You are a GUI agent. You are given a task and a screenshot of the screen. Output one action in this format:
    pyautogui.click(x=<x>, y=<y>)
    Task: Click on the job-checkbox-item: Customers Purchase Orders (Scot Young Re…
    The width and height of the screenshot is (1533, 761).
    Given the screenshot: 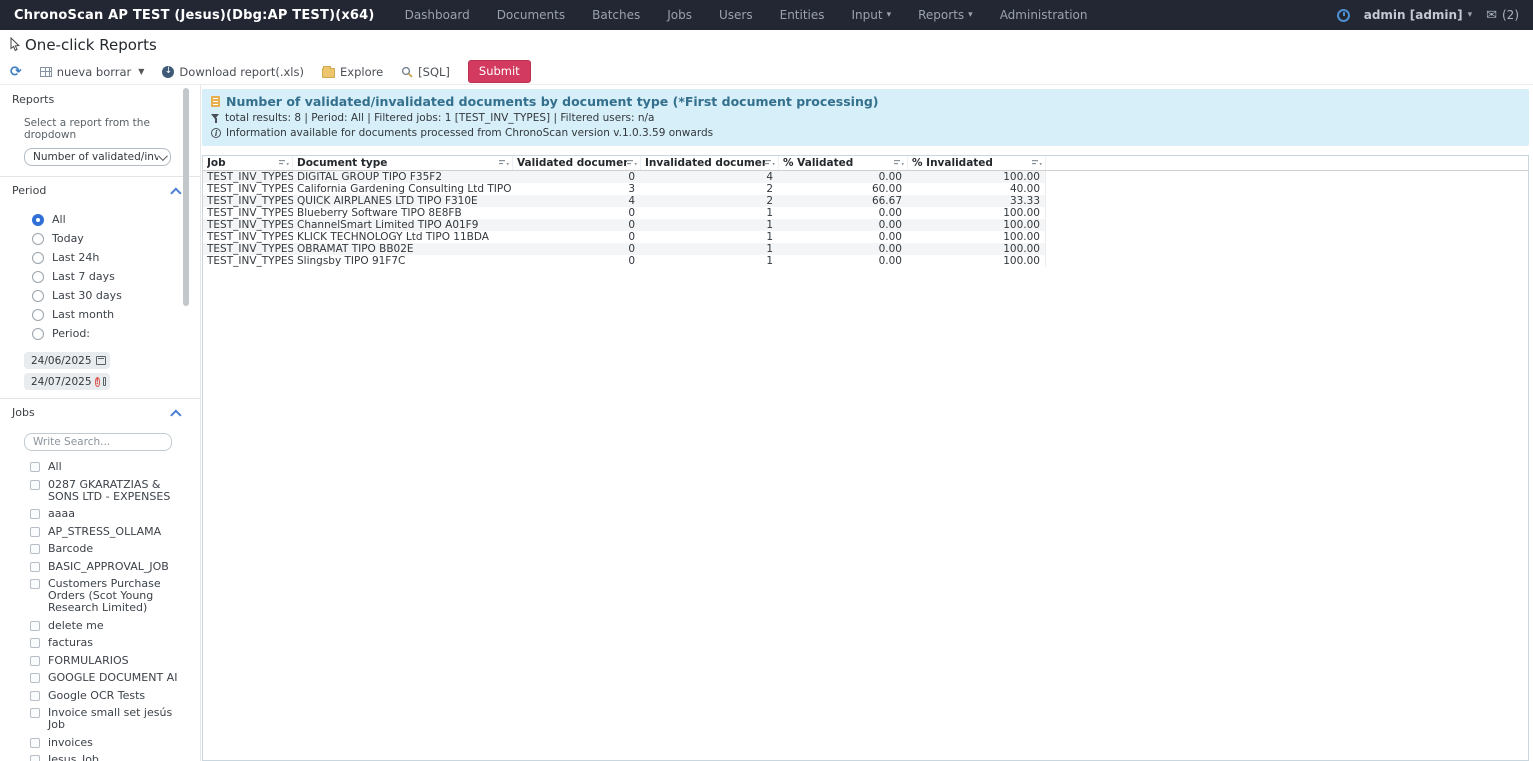 What is the action you would take?
    pyautogui.click(x=115, y=596)
    